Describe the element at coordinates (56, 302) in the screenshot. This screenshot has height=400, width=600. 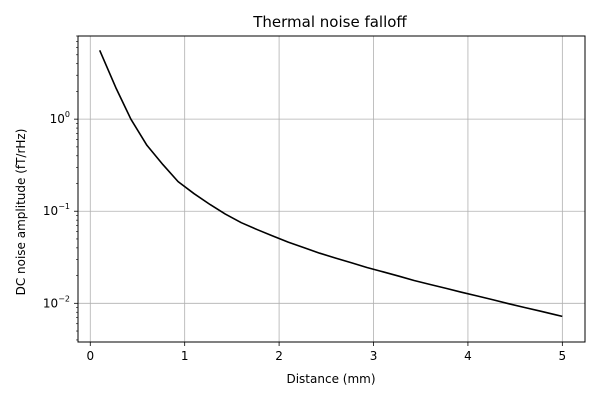
I see `y-tick-label: 10⁻²` at that location.